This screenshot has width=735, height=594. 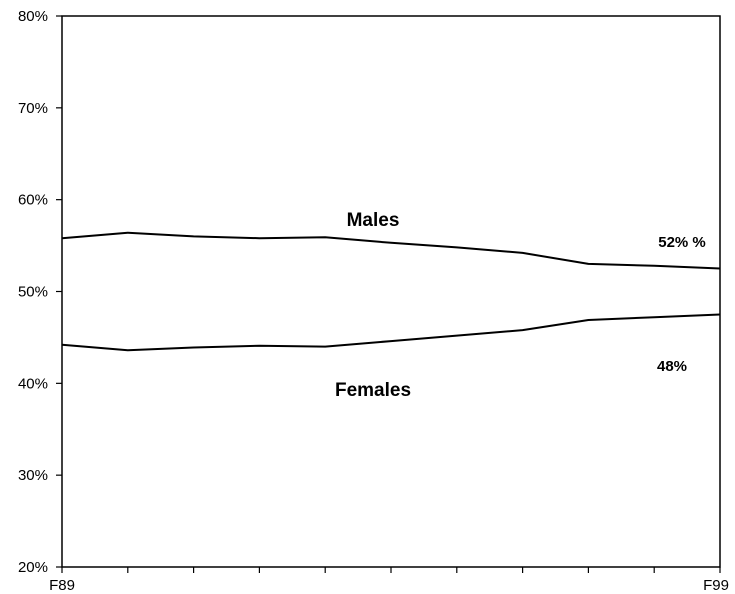 I want to click on series-line-males, so click(x=391, y=250).